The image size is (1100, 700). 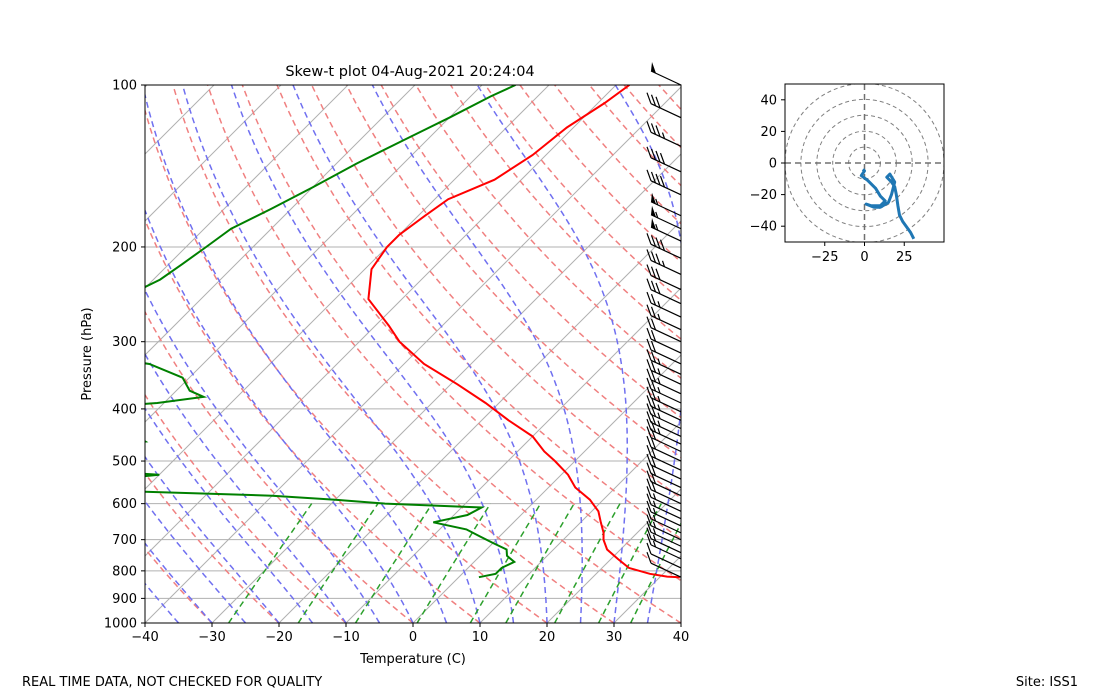 I want to click on x-tick-label: 40, so click(x=681, y=637).